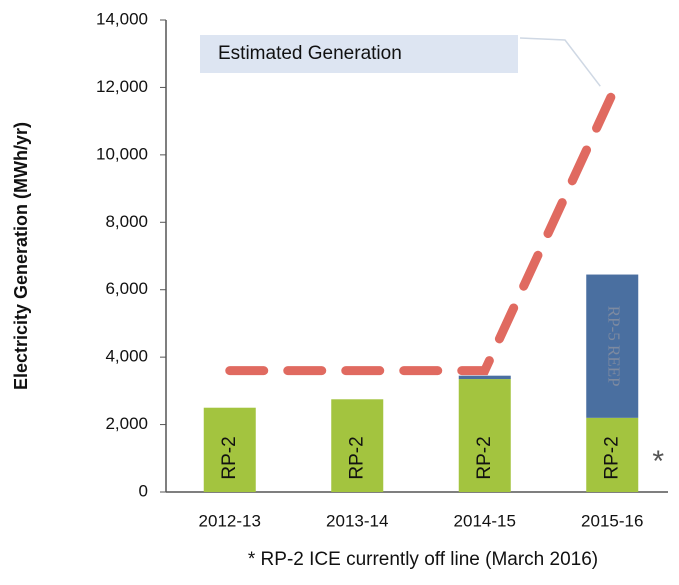 This screenshot has height=585, width=679. I want to click on x-tick-label: 2015-16, so click(612, 520).